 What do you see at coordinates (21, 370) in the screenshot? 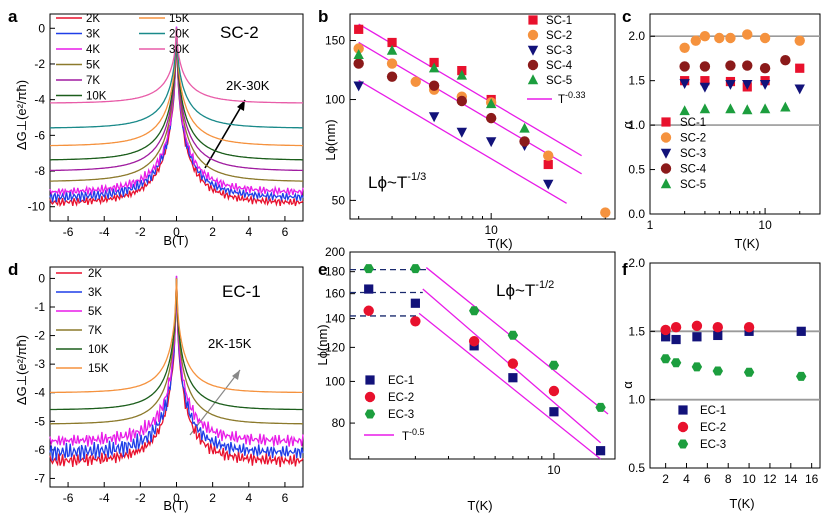
I see `panel-d-ylabel: ΔG⊥(e²/πħ)` at bounding box center [21, 370].